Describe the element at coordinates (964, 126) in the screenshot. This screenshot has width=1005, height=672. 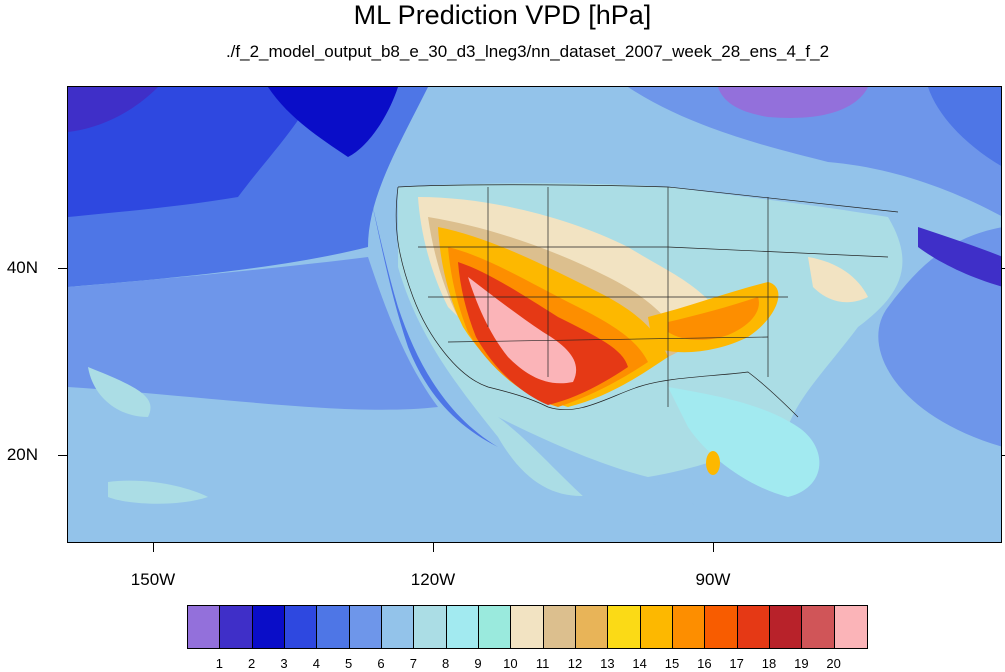
I see `field-band-labrador` at that location.